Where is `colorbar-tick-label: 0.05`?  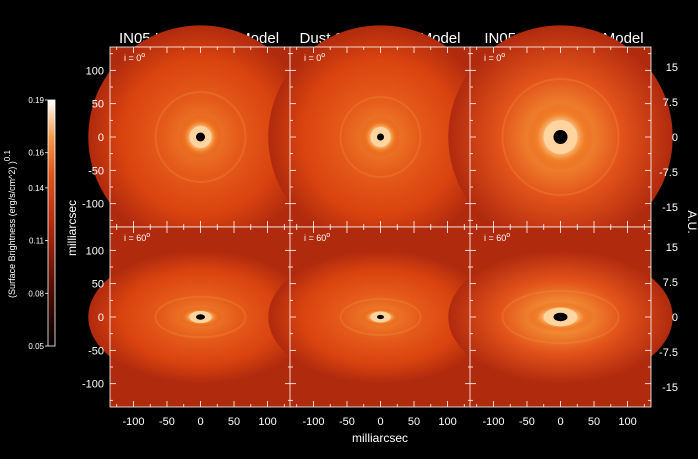 colorbar-tick-label: 0.05 is located at coordinates (36, 346).